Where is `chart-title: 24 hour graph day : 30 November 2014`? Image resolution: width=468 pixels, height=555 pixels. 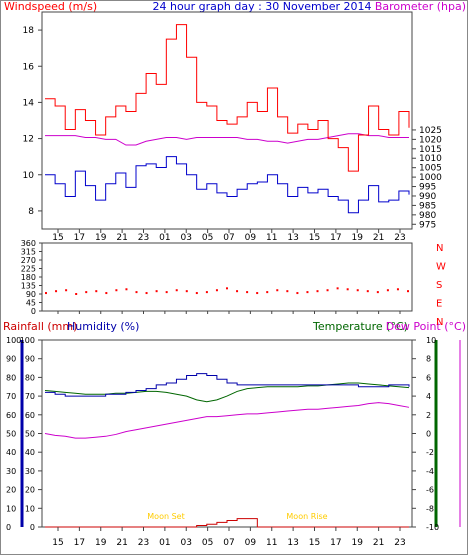
chart-title: 24 hour graph day : 30 November 2014 is located at coordinates (261, 6).